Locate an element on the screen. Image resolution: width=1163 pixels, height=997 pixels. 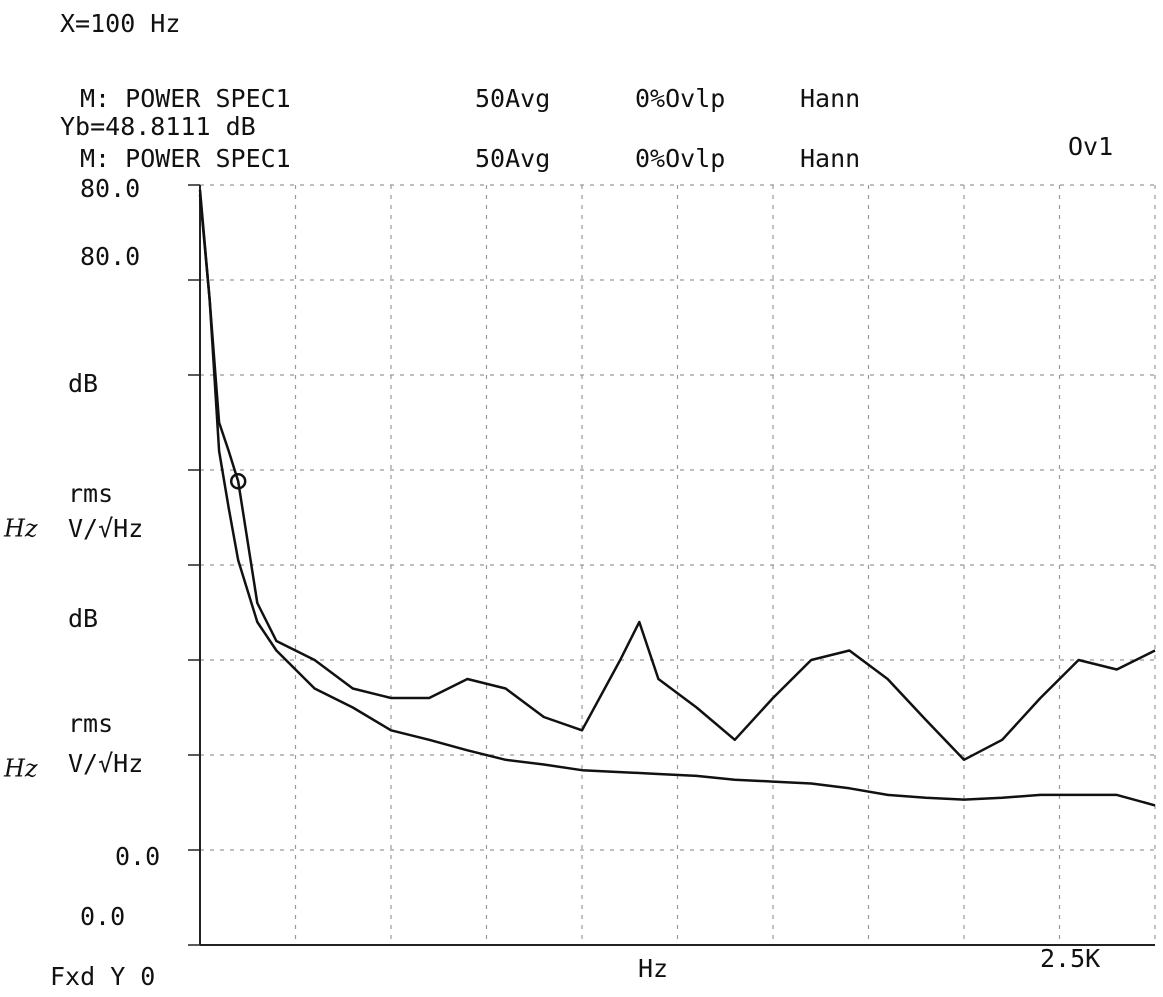
marker is located at coordinates (238, 481).